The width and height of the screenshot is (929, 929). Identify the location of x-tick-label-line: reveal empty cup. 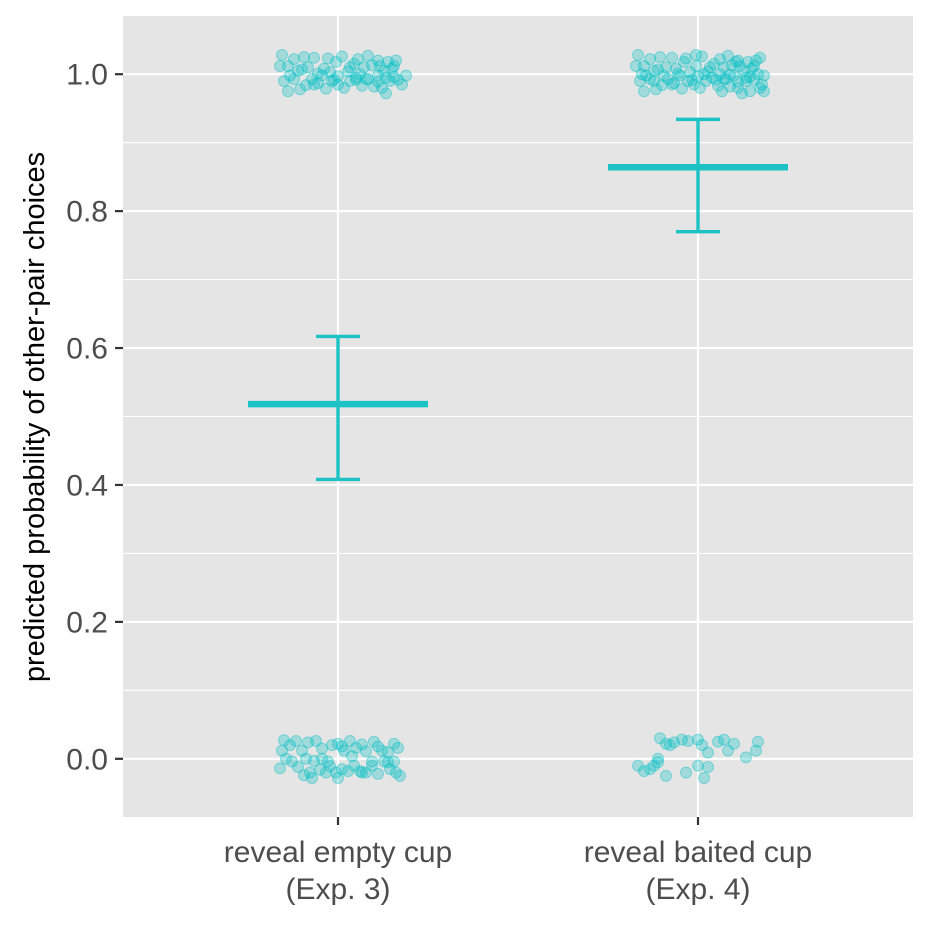
(338, 852).